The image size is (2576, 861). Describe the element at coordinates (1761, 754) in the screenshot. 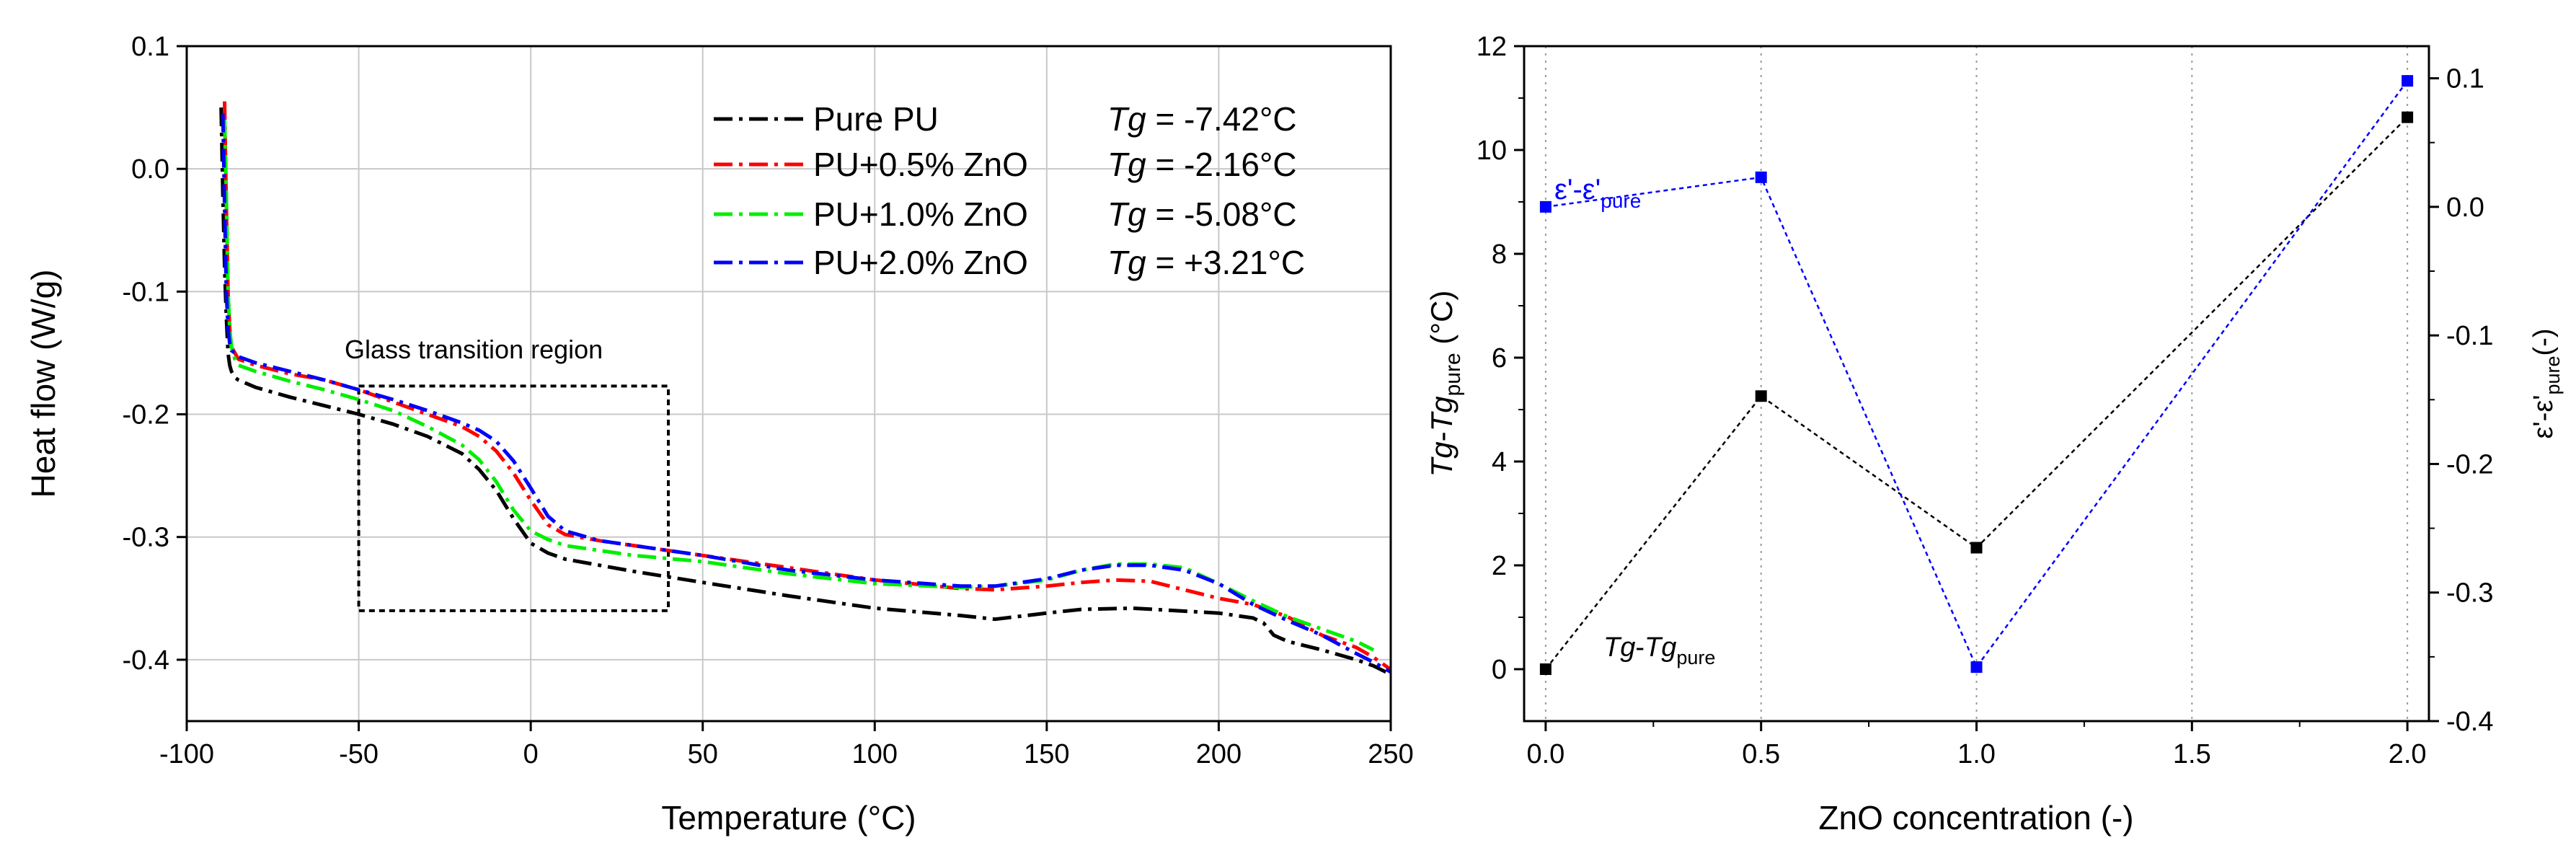

I see `concentration-x-tick-label: 0.5` at that location.